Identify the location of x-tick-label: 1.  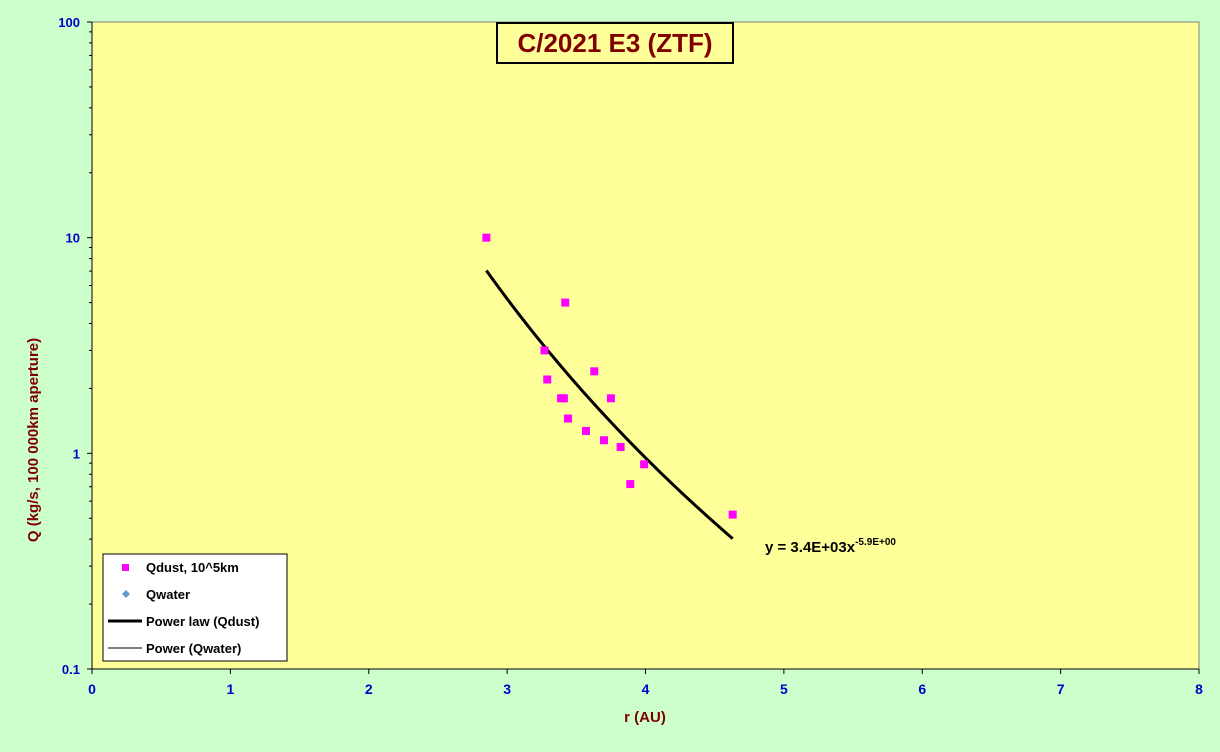
(230, 689).